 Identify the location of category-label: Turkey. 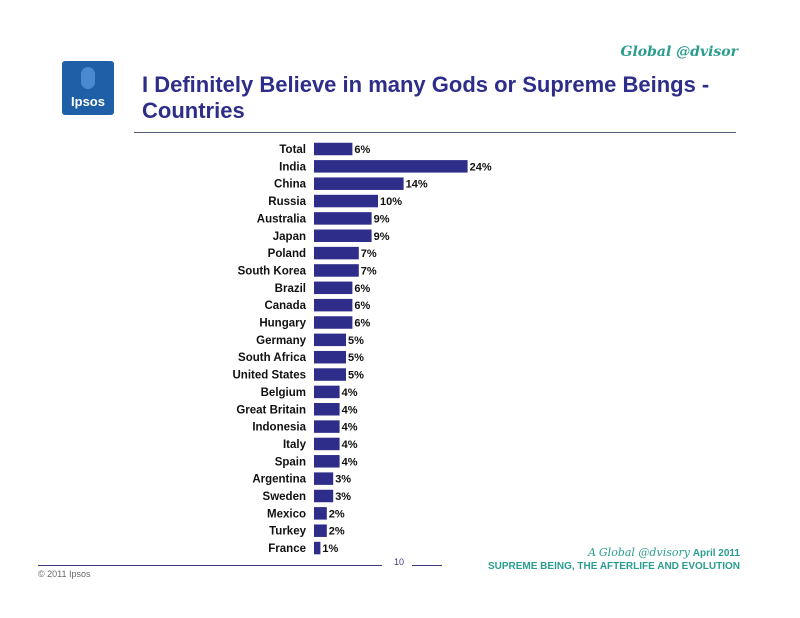
(287, 532).